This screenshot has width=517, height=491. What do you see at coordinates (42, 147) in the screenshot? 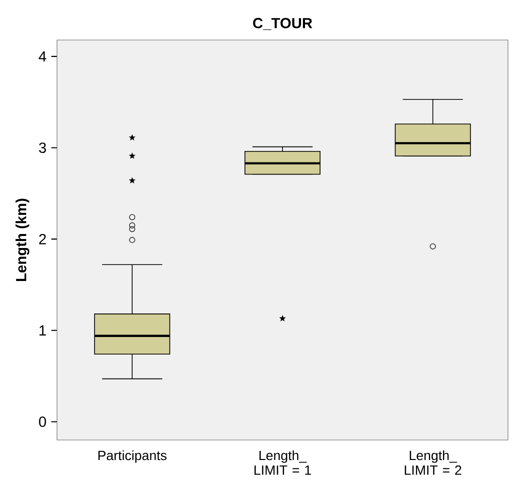
I see `y-tick-label: 3` at bounding box center [42, 147].